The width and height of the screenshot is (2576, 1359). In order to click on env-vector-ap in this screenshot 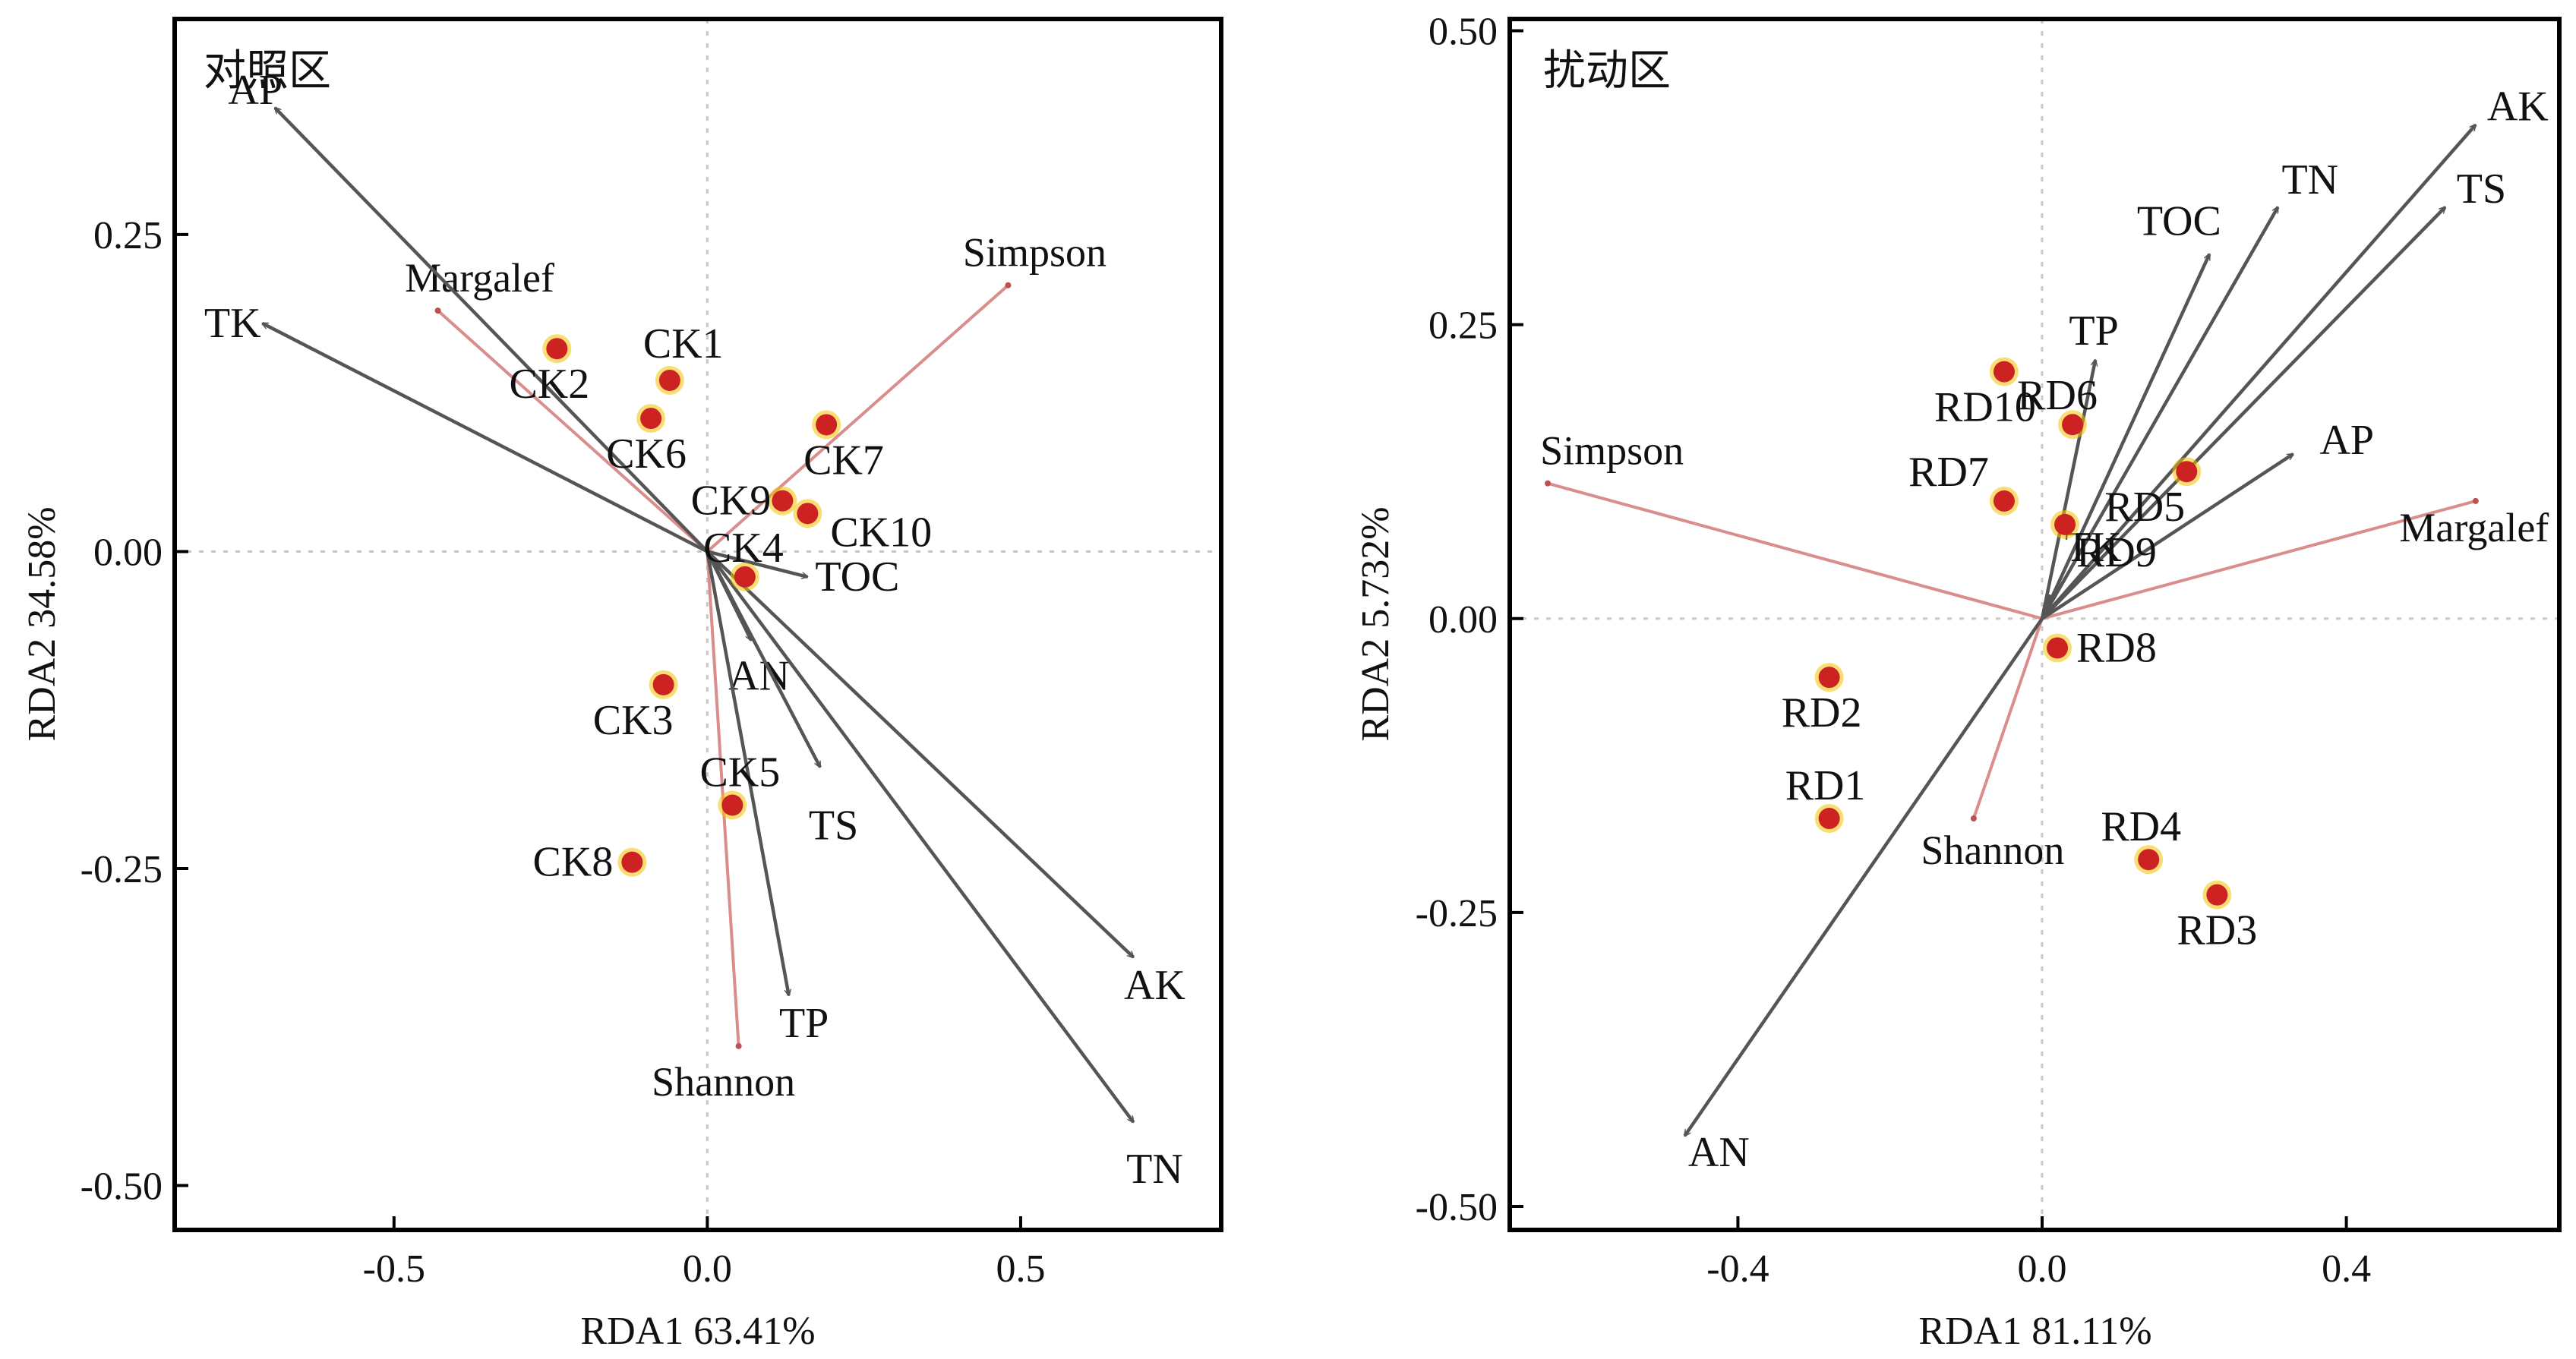, I will do `click(2167, 536)`.